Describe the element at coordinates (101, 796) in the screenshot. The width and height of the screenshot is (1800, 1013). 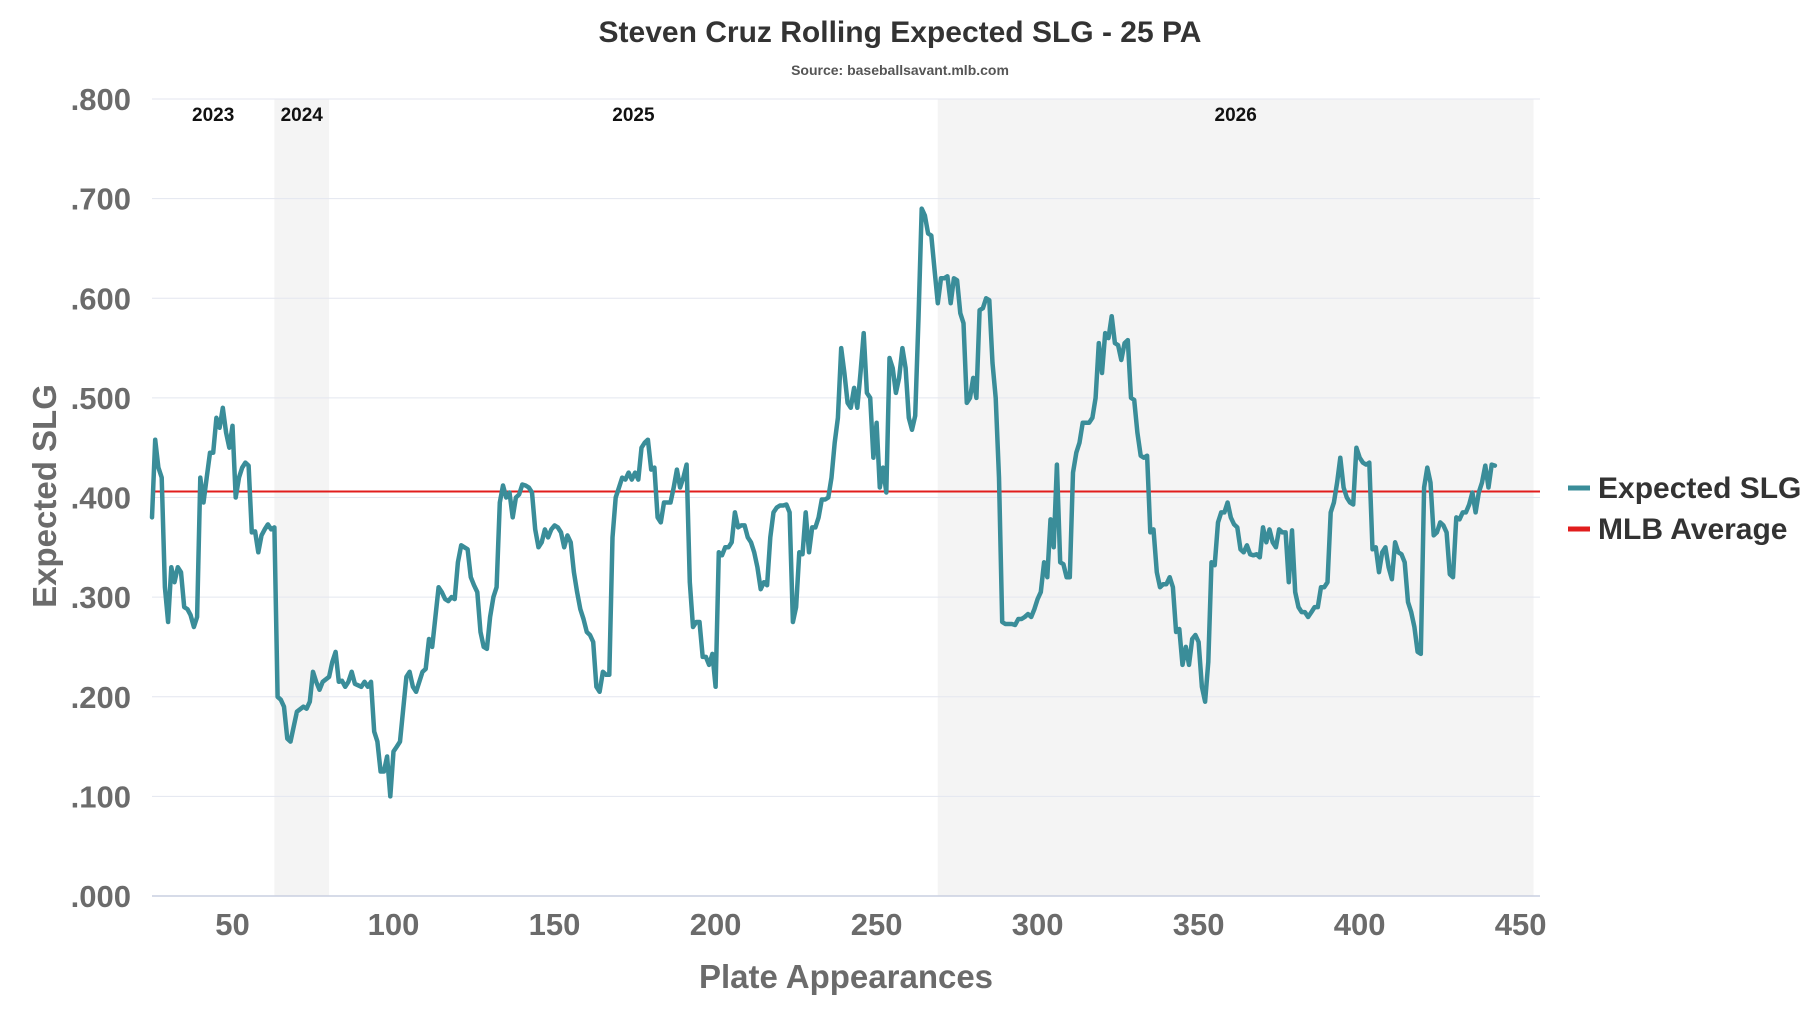
I see `y-tick-label: .100` at that location.